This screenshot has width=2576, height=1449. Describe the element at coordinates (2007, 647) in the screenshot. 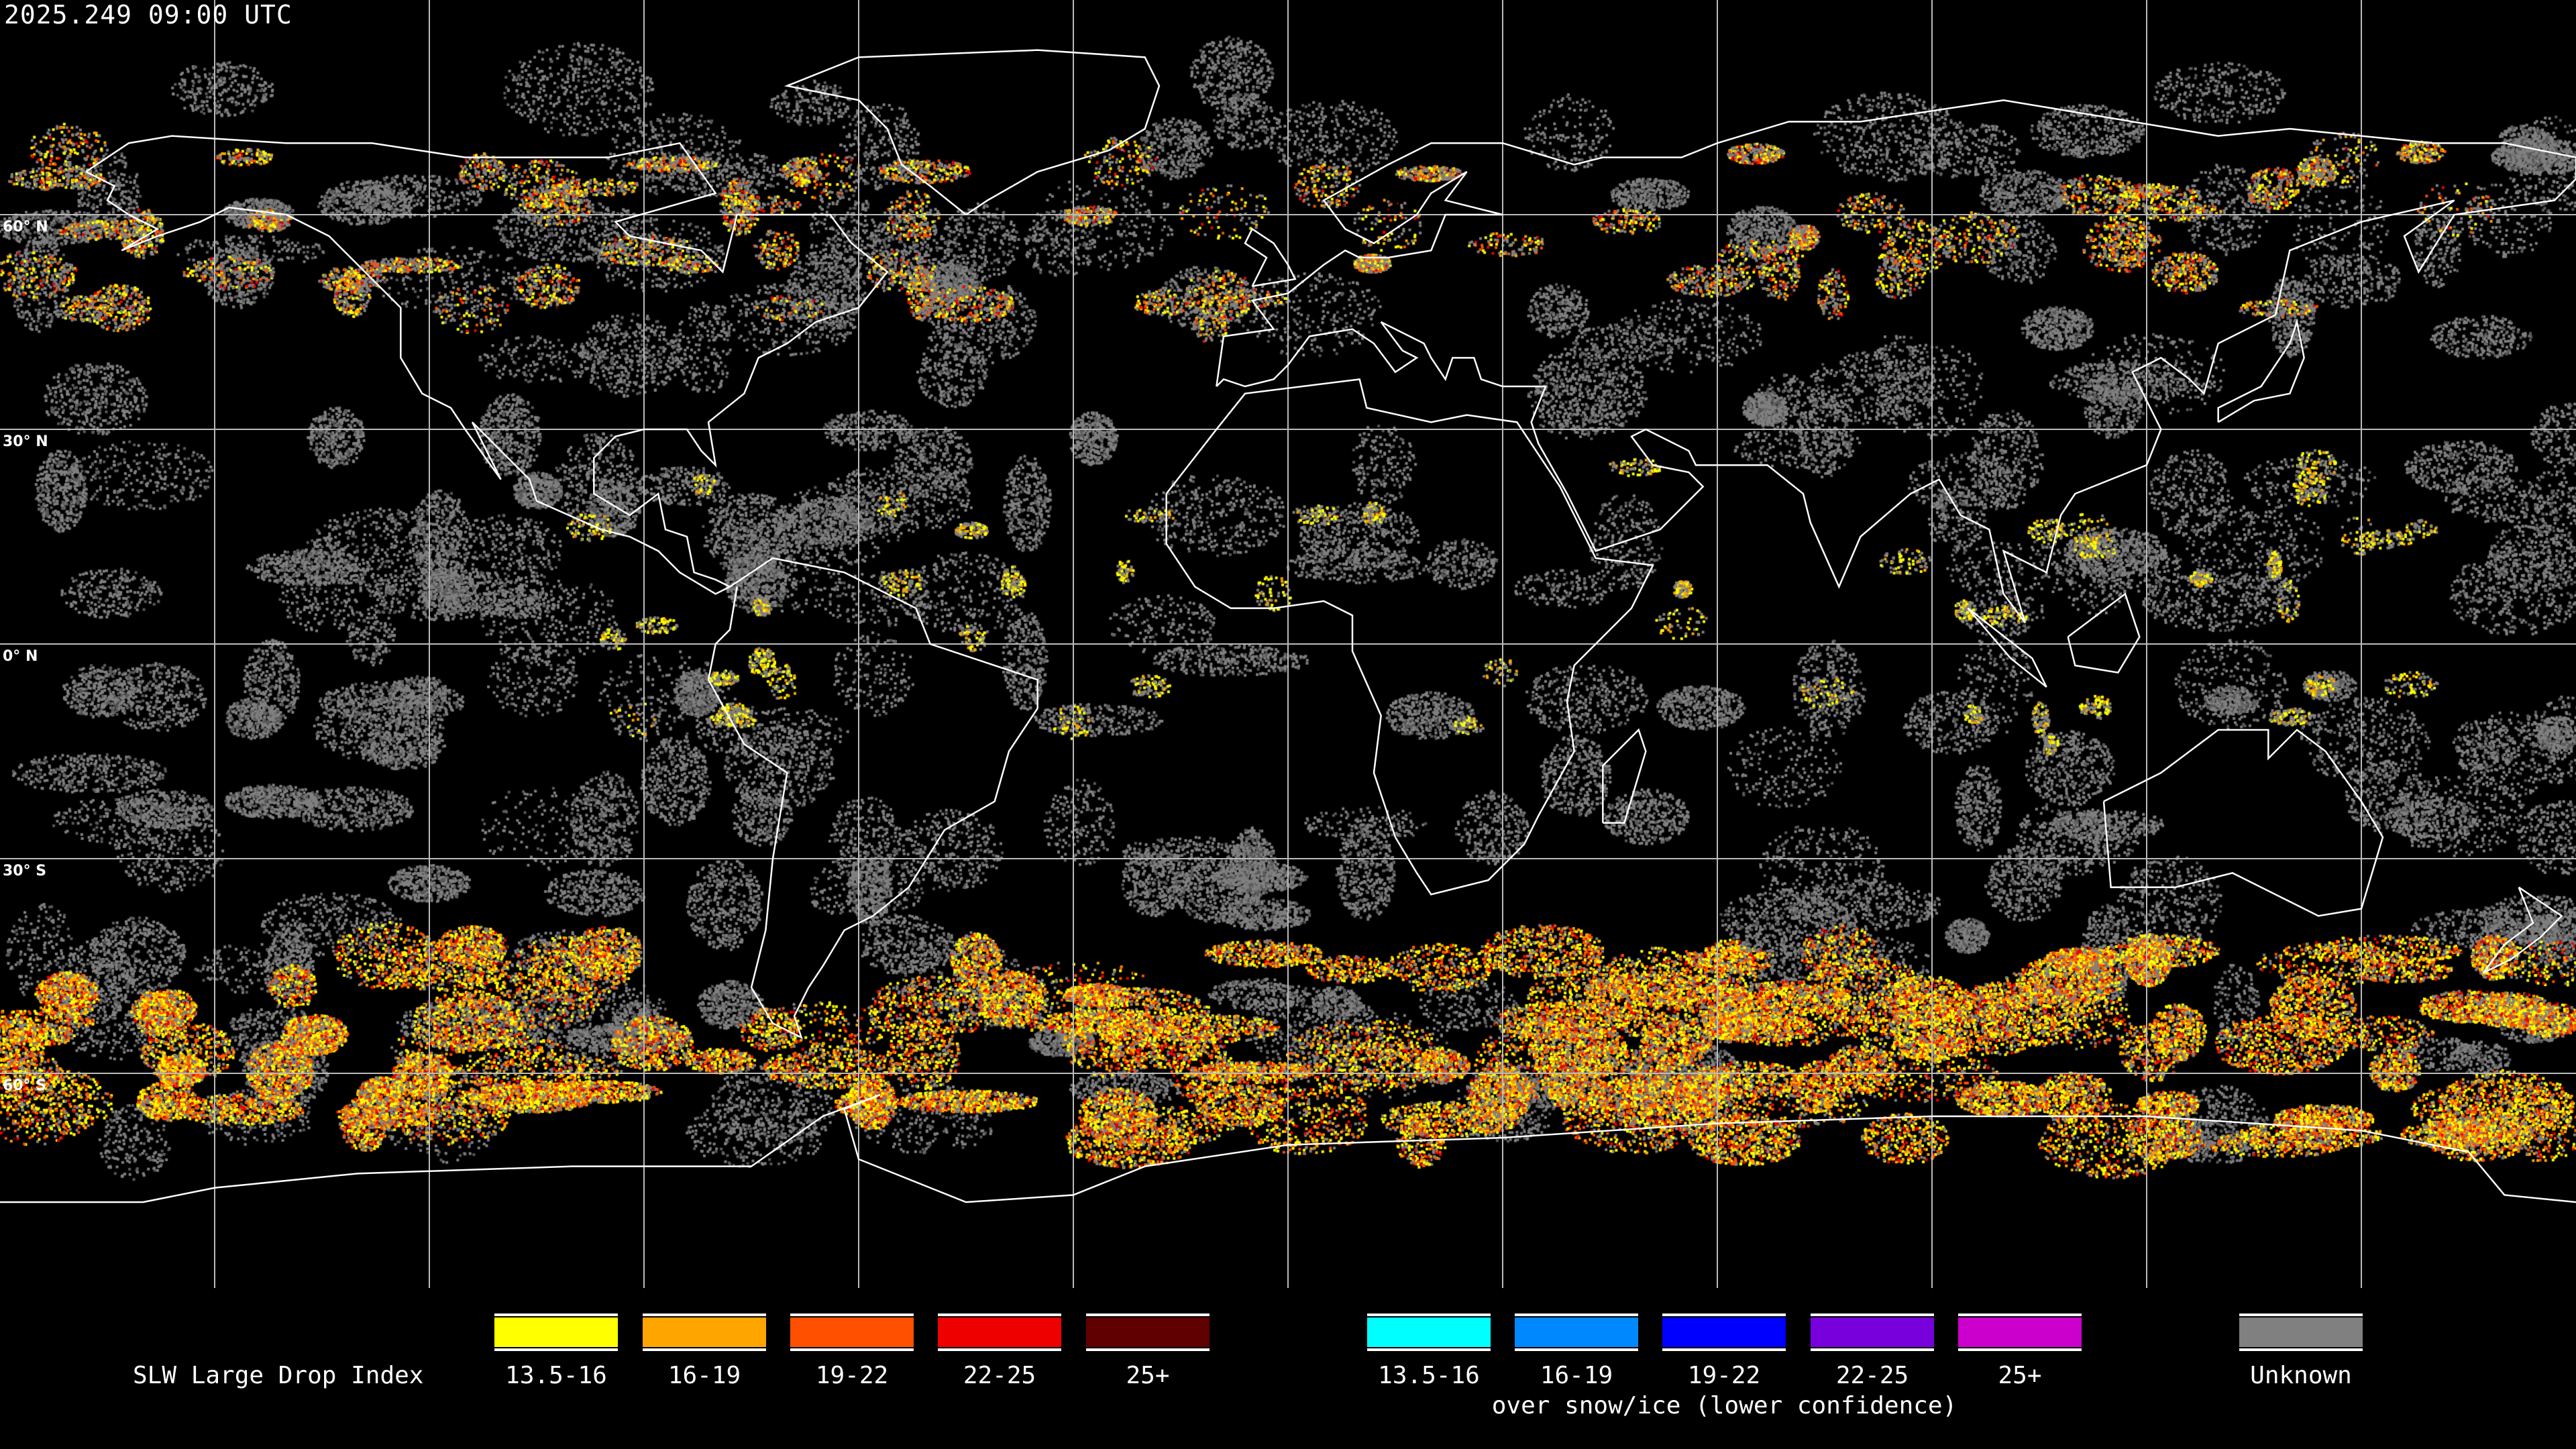

I see `coastline-sumatra` at that location.